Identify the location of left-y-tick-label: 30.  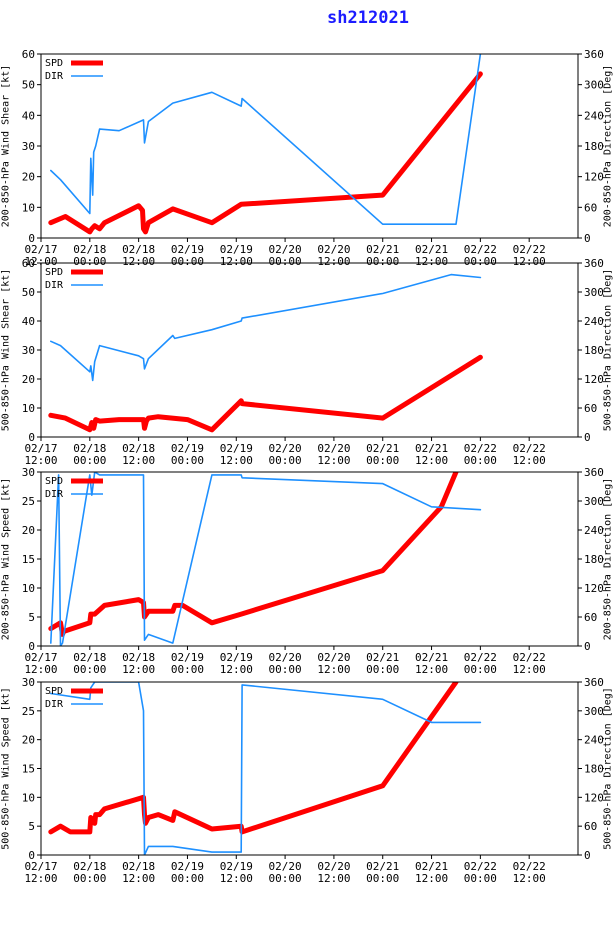
(28, 682).